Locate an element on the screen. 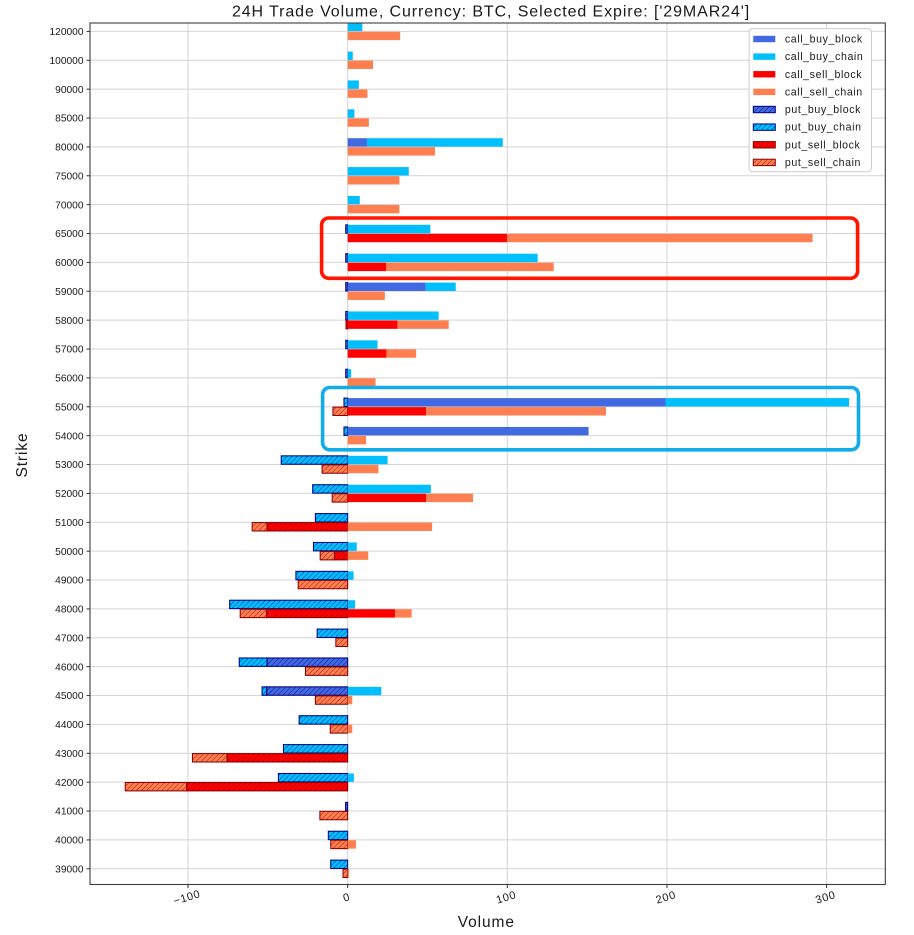  svg-text: 90000 is located at coordinates (69, 90).